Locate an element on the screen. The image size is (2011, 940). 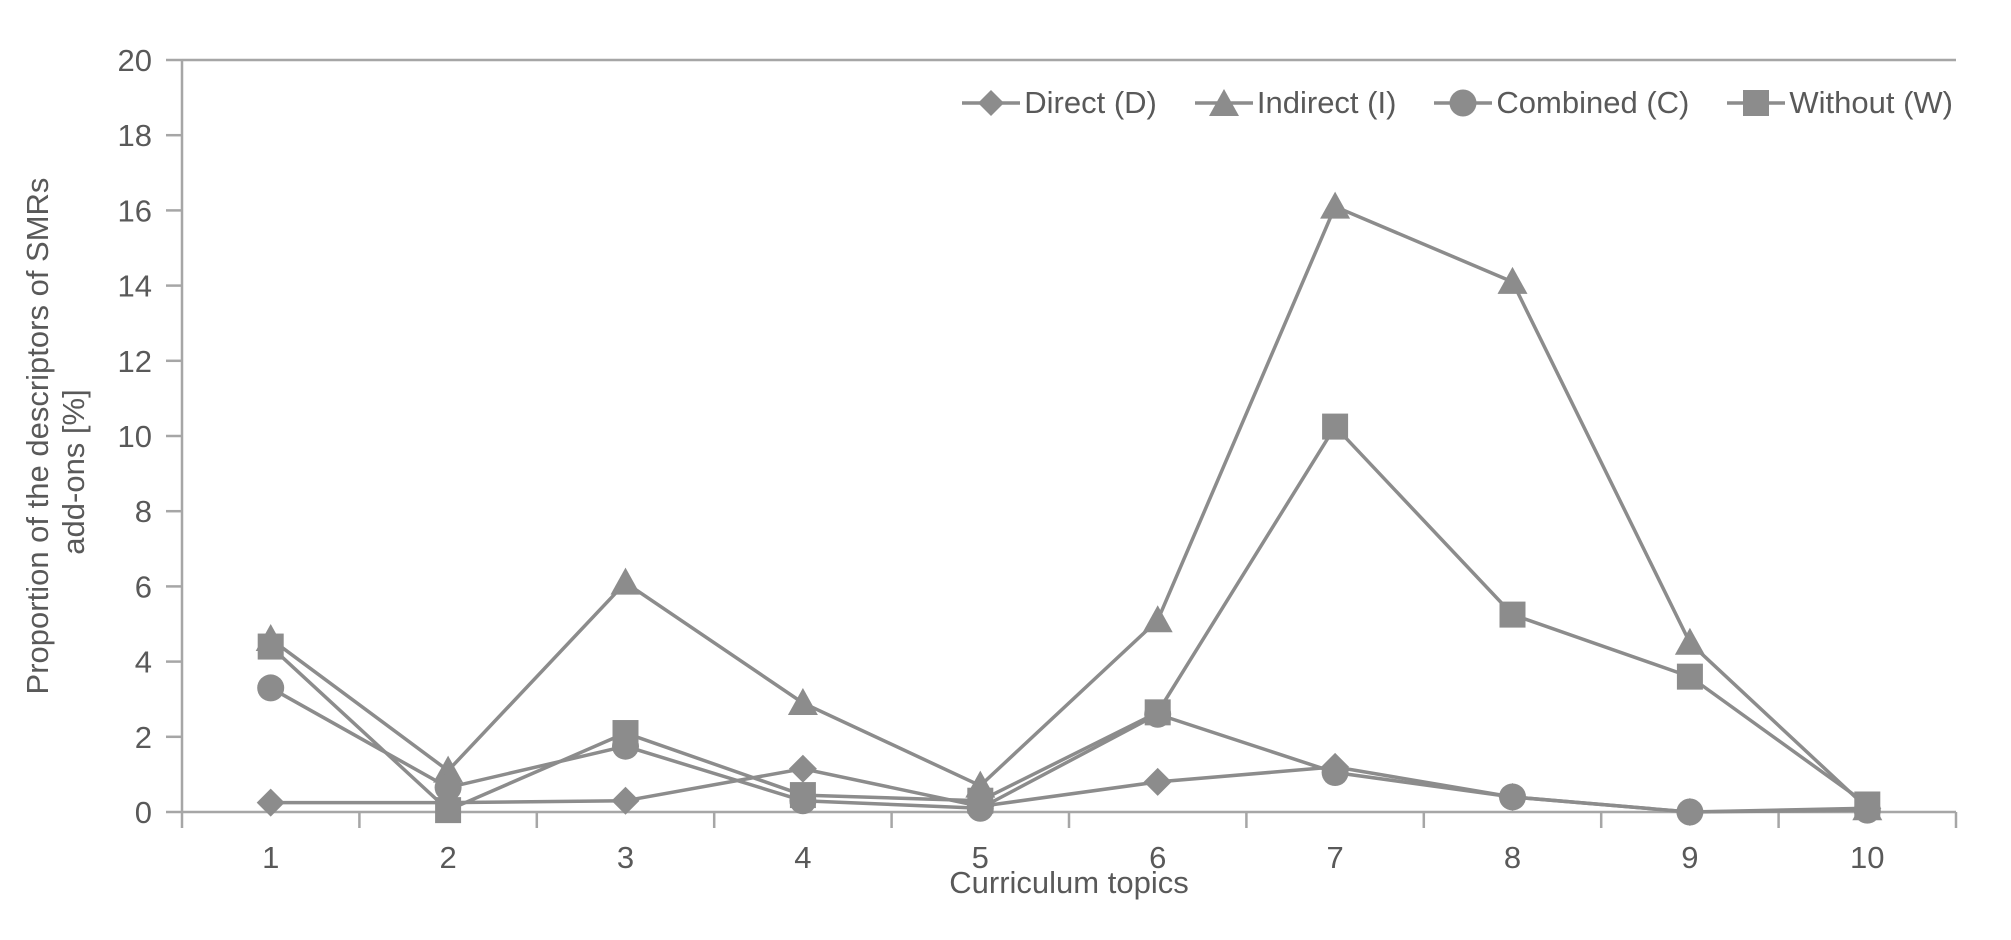
x-tick-label: 6 is located at coordinates (1157, 857).